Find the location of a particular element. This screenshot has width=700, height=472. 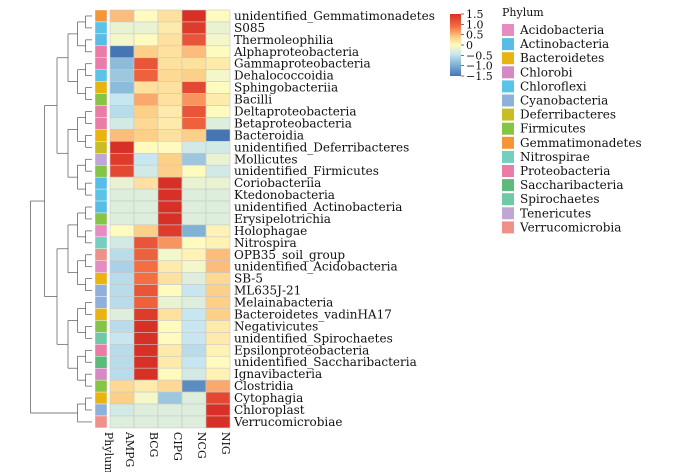

legend-label: Chlorobi is located at coordinates (546, 72).